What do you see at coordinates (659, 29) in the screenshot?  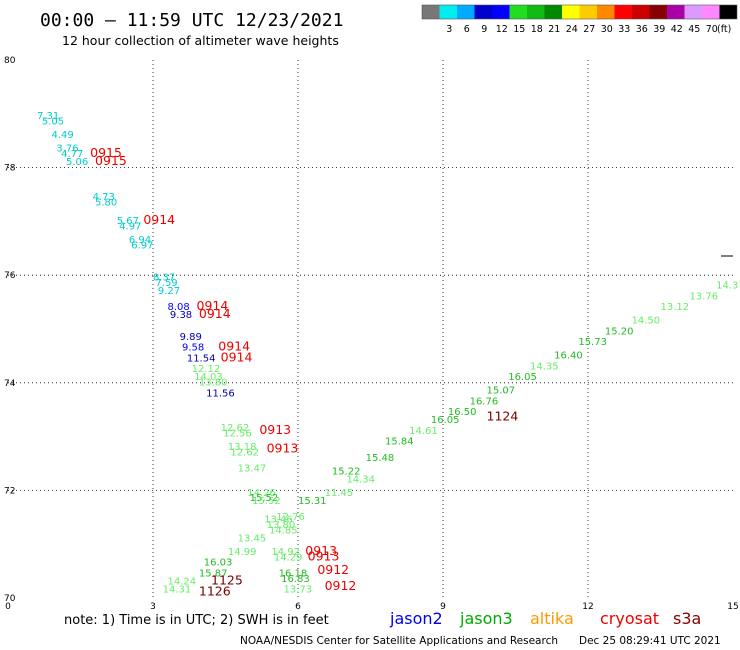 I see `colorbar-label: 39` at bounding box center [659, 29].